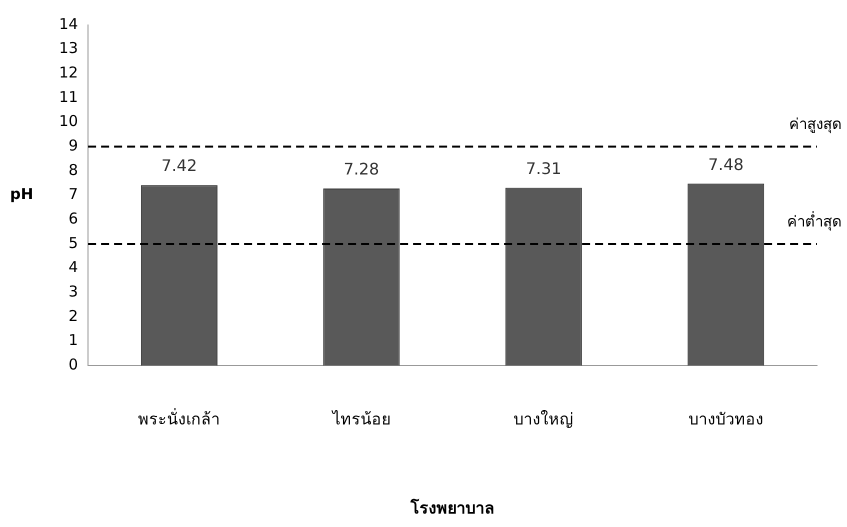  Describe the element at coordinates (726, 164) in the screenshot. I see `data-label: 7.48` at that location.